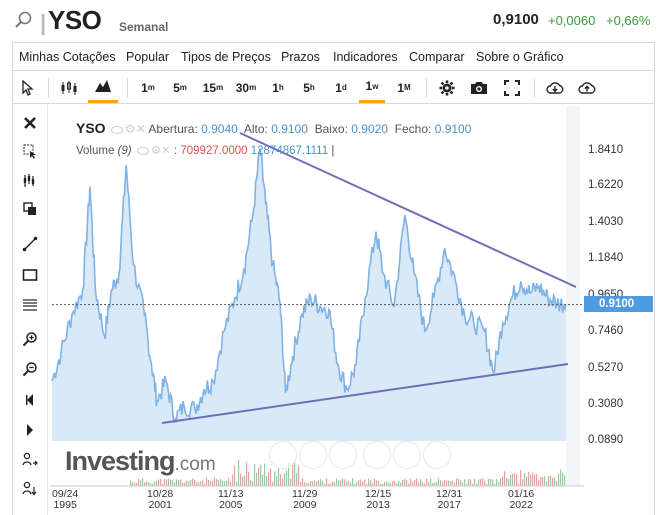 Image resolution: width=661 pixels, height=515 pixels. I want to click on menu-compare: Comparar, so click(437, 57).